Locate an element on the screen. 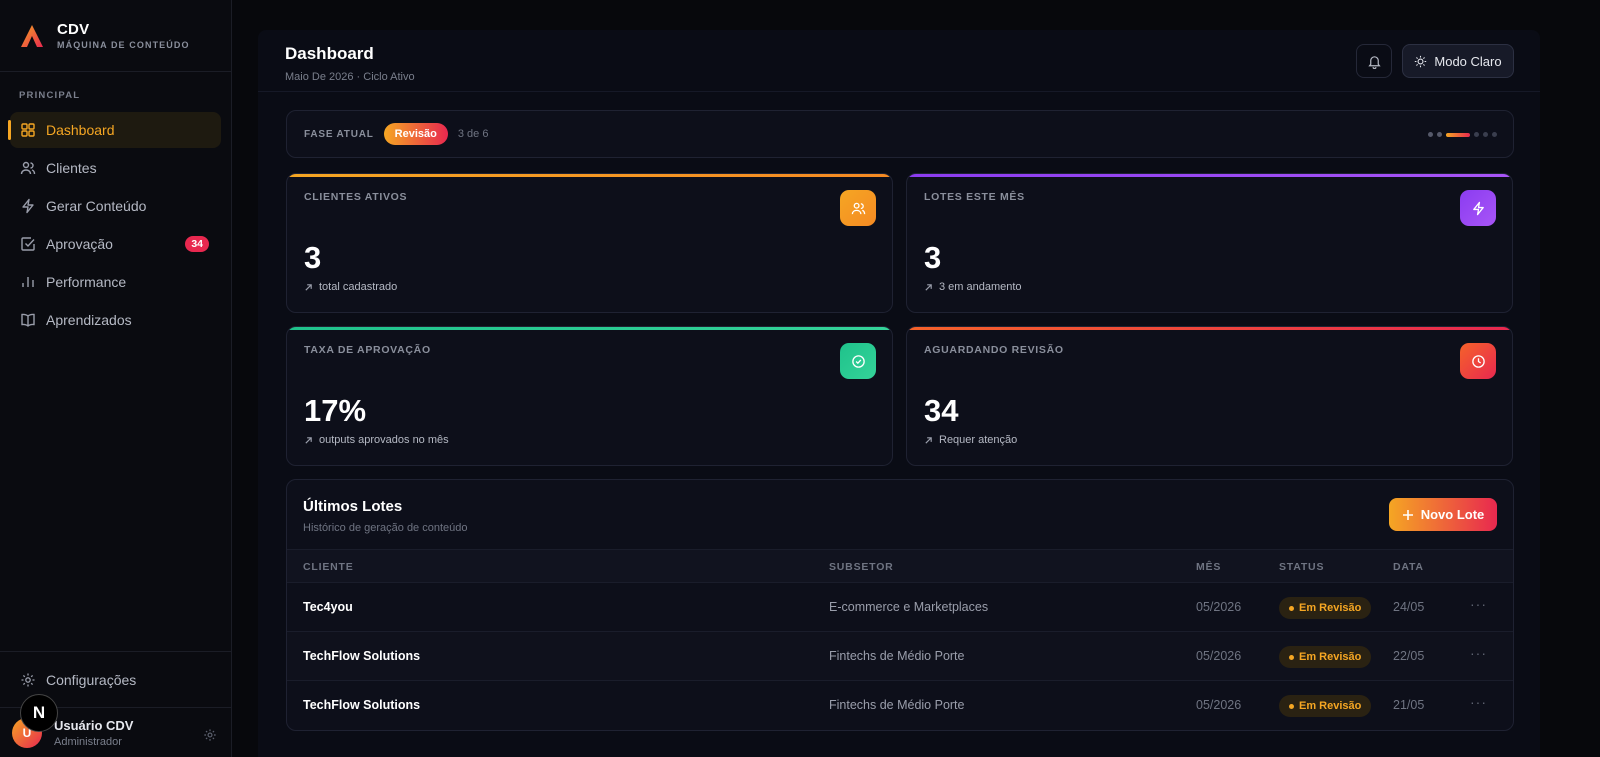 This screenshot has width=1600, height=757. user-name: Usuário CDV is located at coordinates (94, 725).